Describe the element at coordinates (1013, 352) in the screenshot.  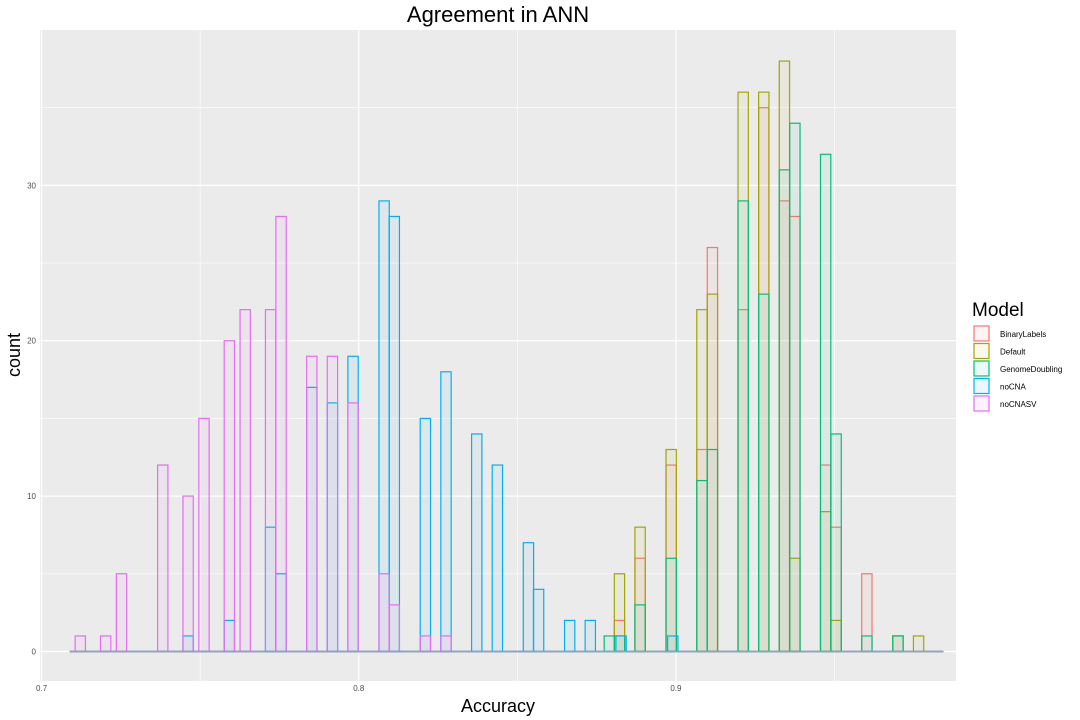
I see `legend-label: Default` at that location.